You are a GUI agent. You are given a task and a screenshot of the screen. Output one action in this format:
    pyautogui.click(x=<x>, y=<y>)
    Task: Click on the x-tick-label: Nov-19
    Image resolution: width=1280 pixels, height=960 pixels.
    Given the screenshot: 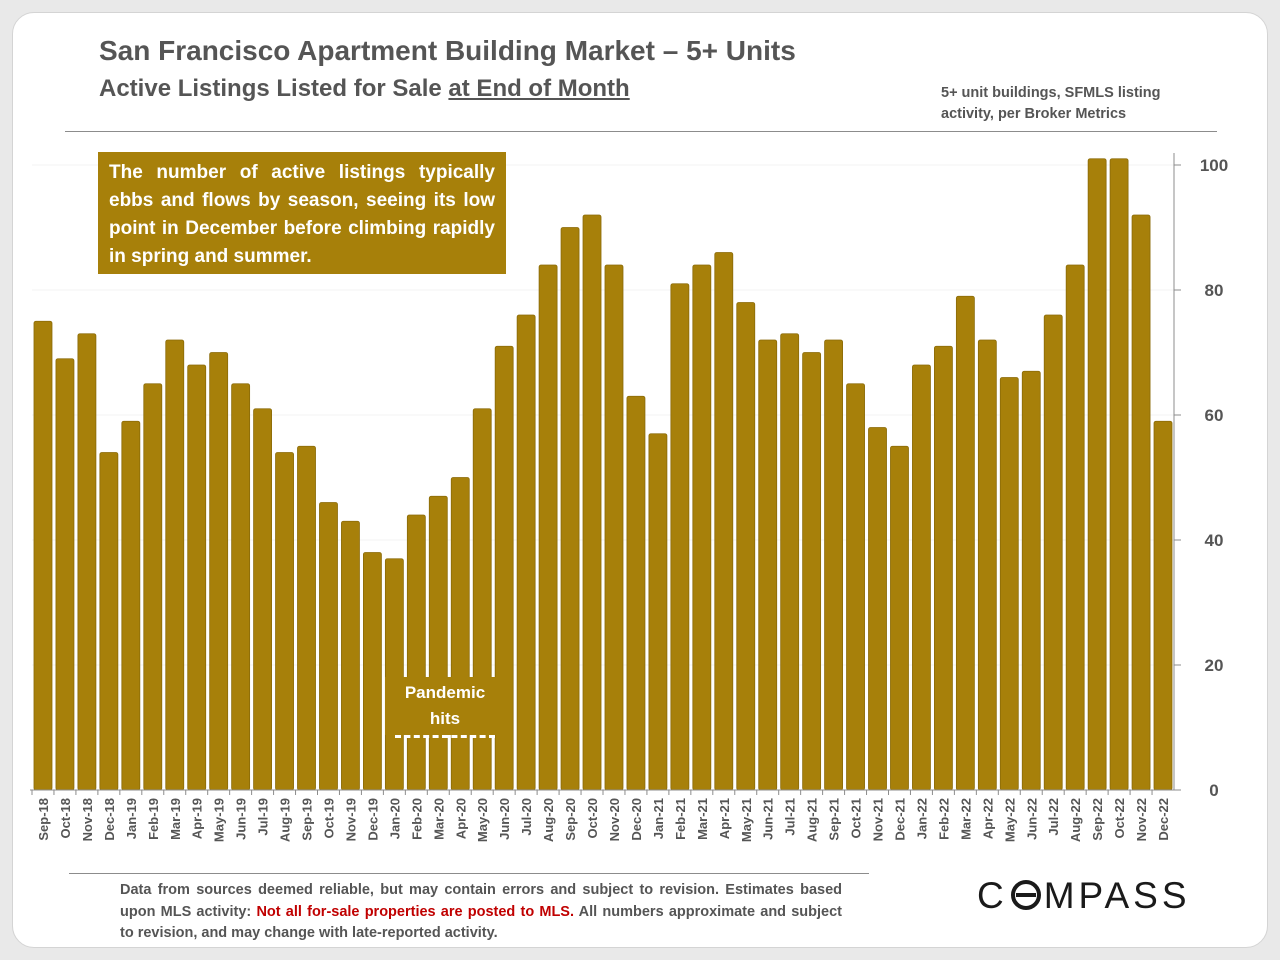 What is the action you would take?
    pyautogui.click(x=350, y=819)
    